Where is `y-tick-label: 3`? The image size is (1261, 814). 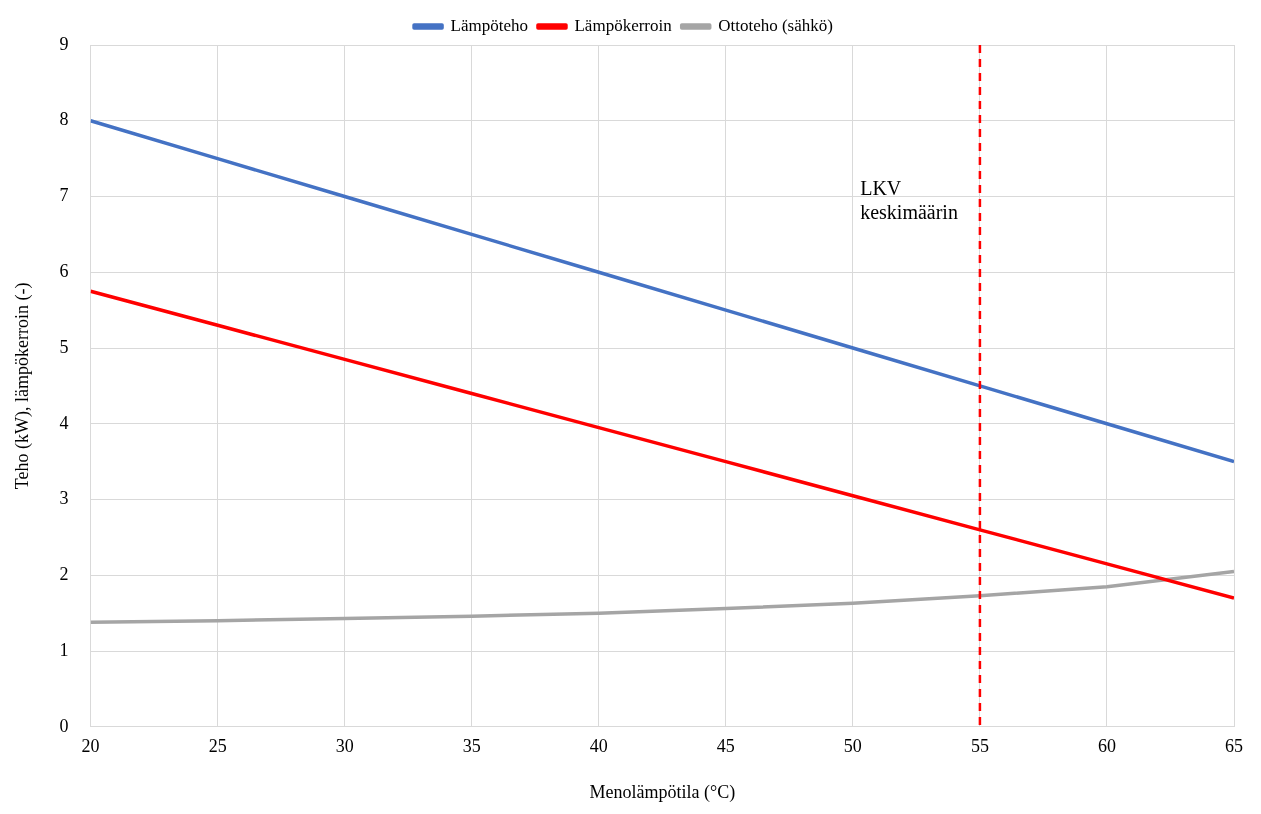 y-tick-label: 3 is located at coordinates (64, 498).